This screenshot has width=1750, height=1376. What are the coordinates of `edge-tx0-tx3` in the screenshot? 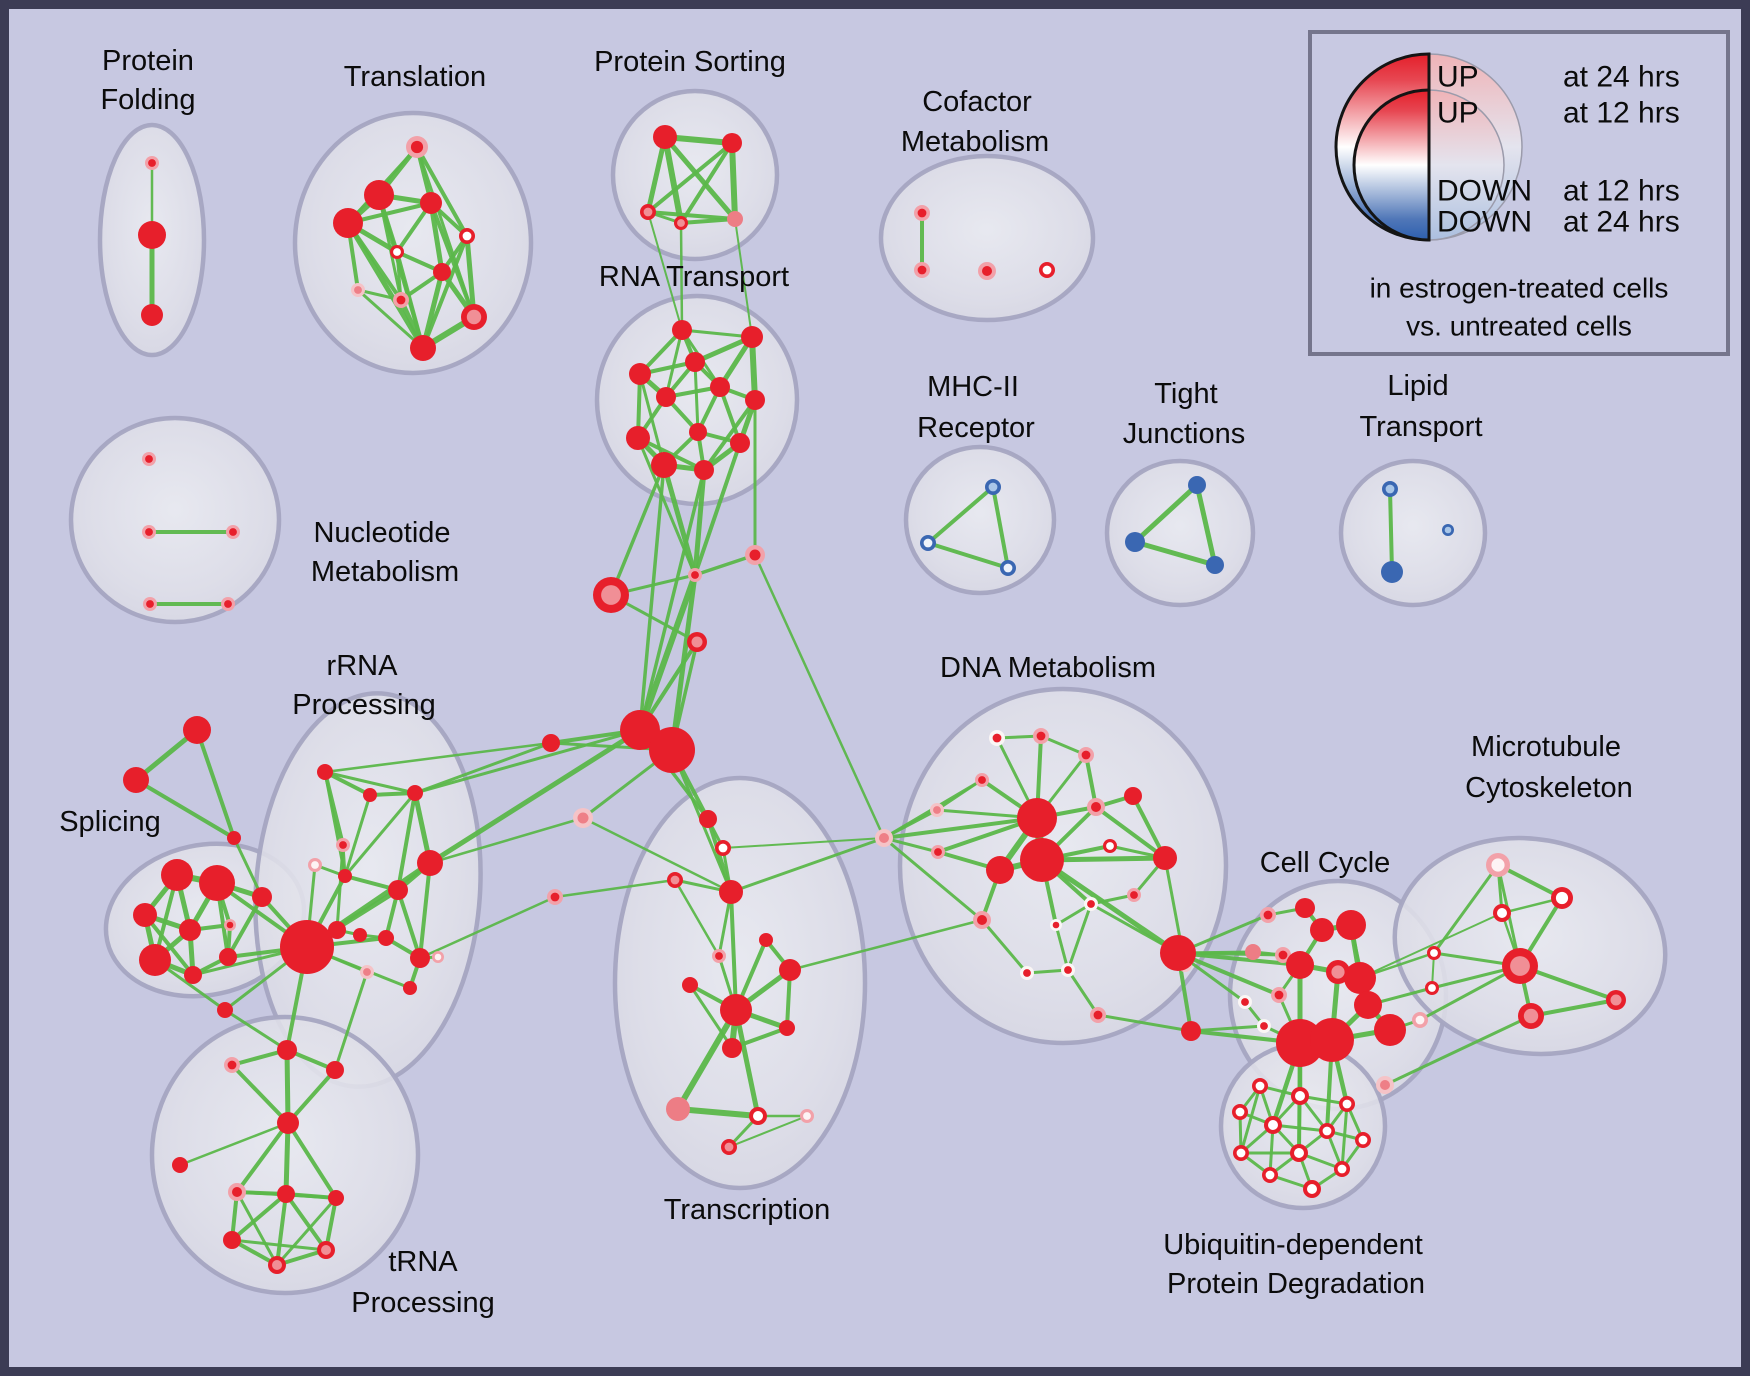 It's located at (719, 855).